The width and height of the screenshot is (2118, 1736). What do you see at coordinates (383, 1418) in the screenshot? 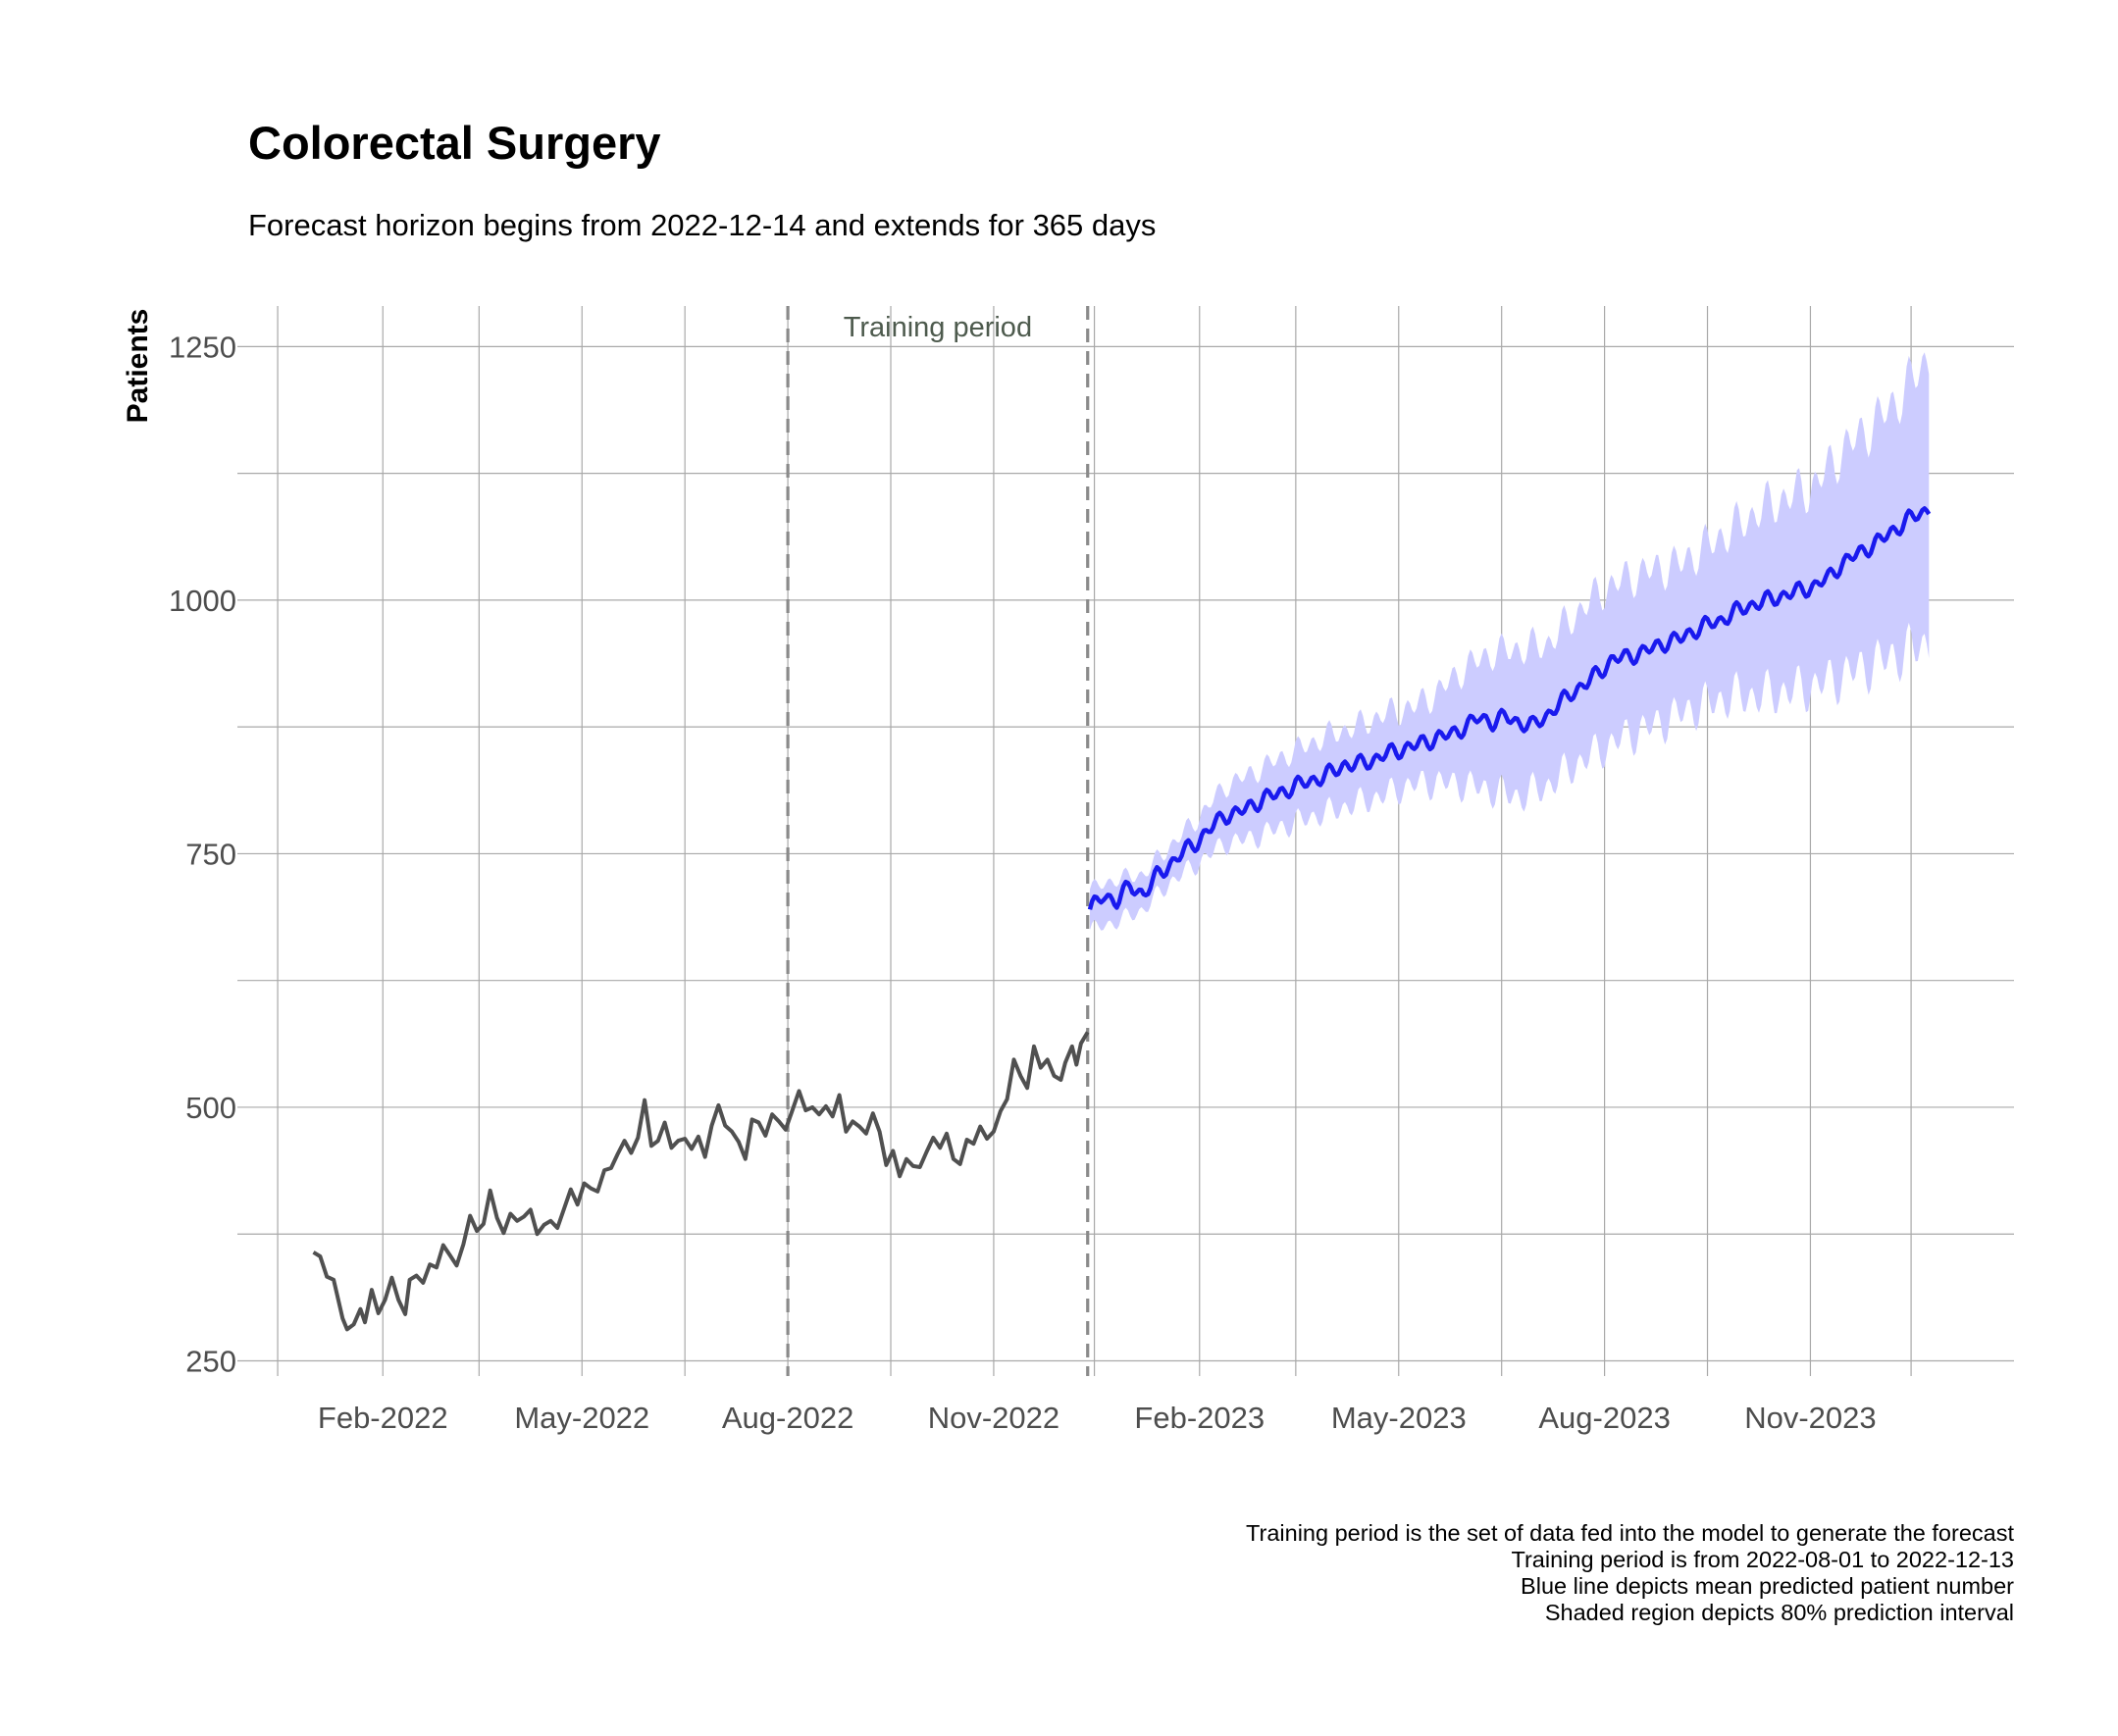
I see `x-tick-label: Feb-2022` at bounding box center [383, 1418].